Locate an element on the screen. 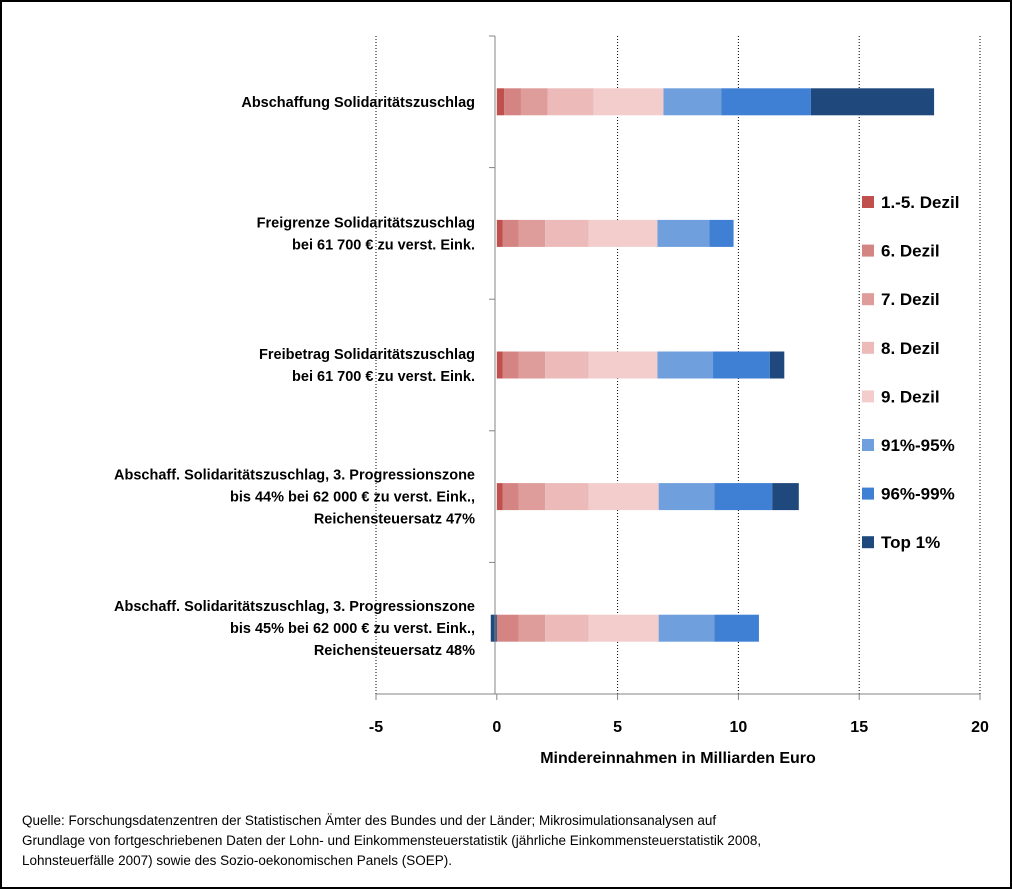  category-label: bis 45% bei 62 000 € zu verst. Eink., is located at coordinates (352, 629).